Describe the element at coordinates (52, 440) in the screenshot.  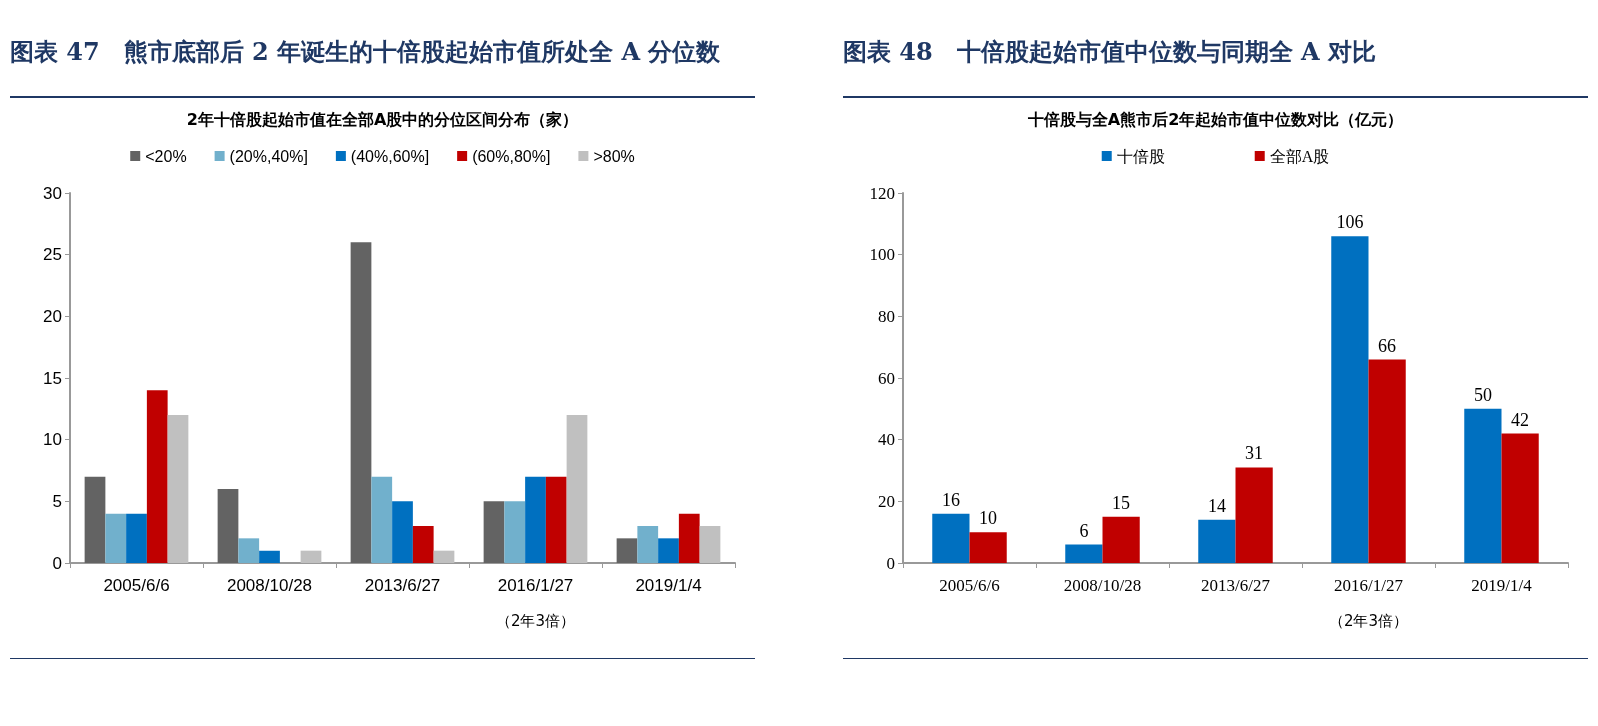
I see `y-tick-label: 10` at that location.